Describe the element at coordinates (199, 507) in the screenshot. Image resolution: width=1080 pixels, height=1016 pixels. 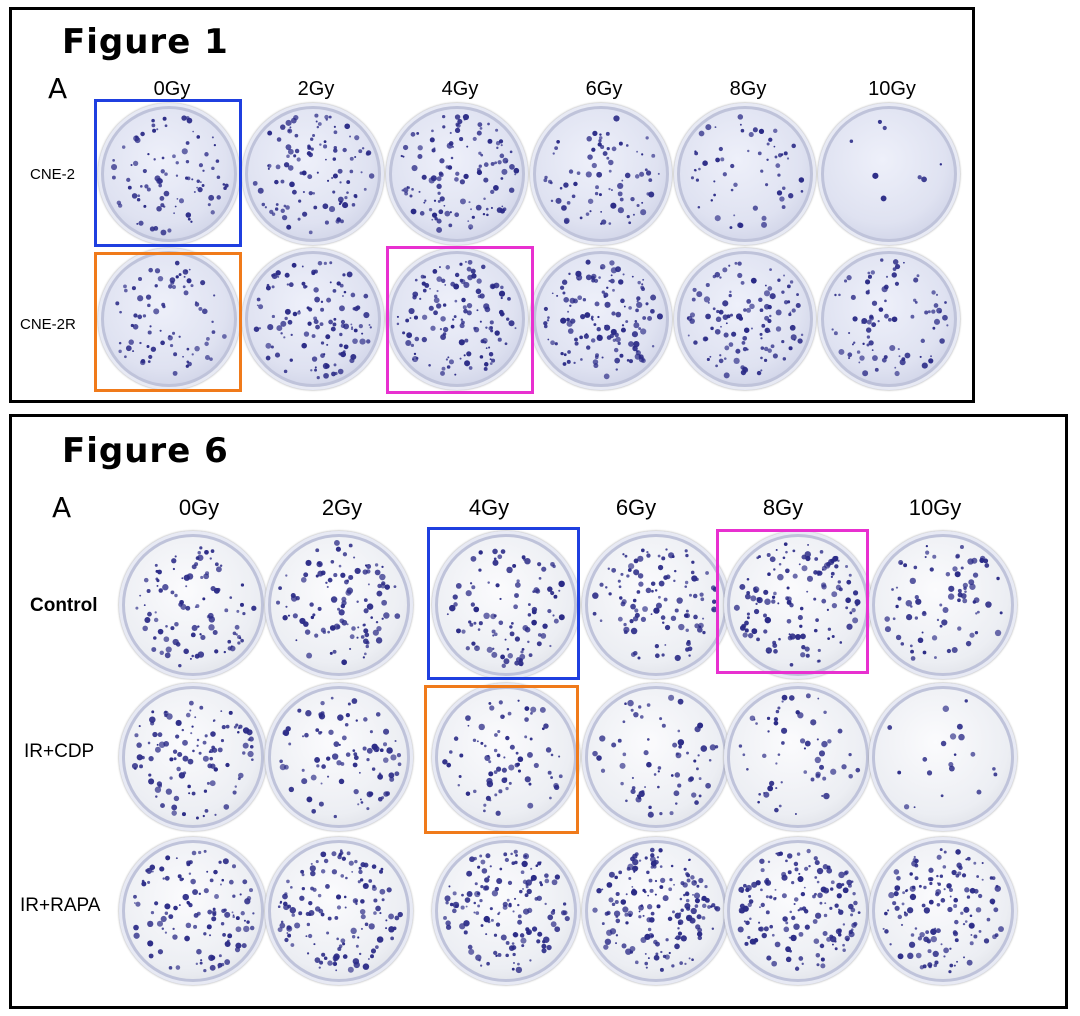
I see `f6-col-0gy: 0Gy` at that location.